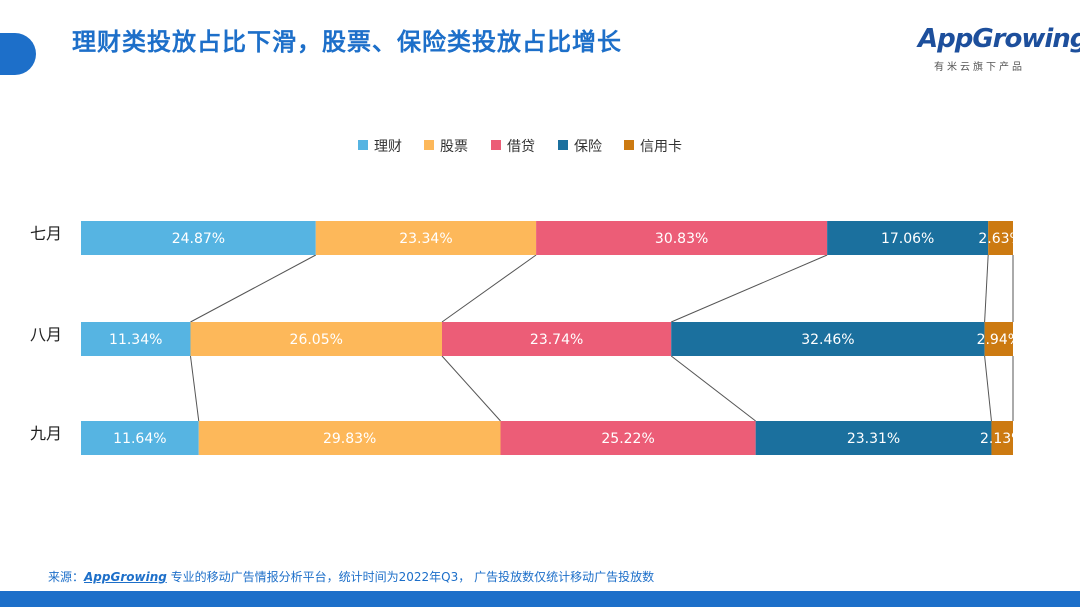 This screenshot has width=1080, height=607. Describe the element at coordinates (999, 39) in the screenshot. I see `logo-text: AppGrowing` at that location.